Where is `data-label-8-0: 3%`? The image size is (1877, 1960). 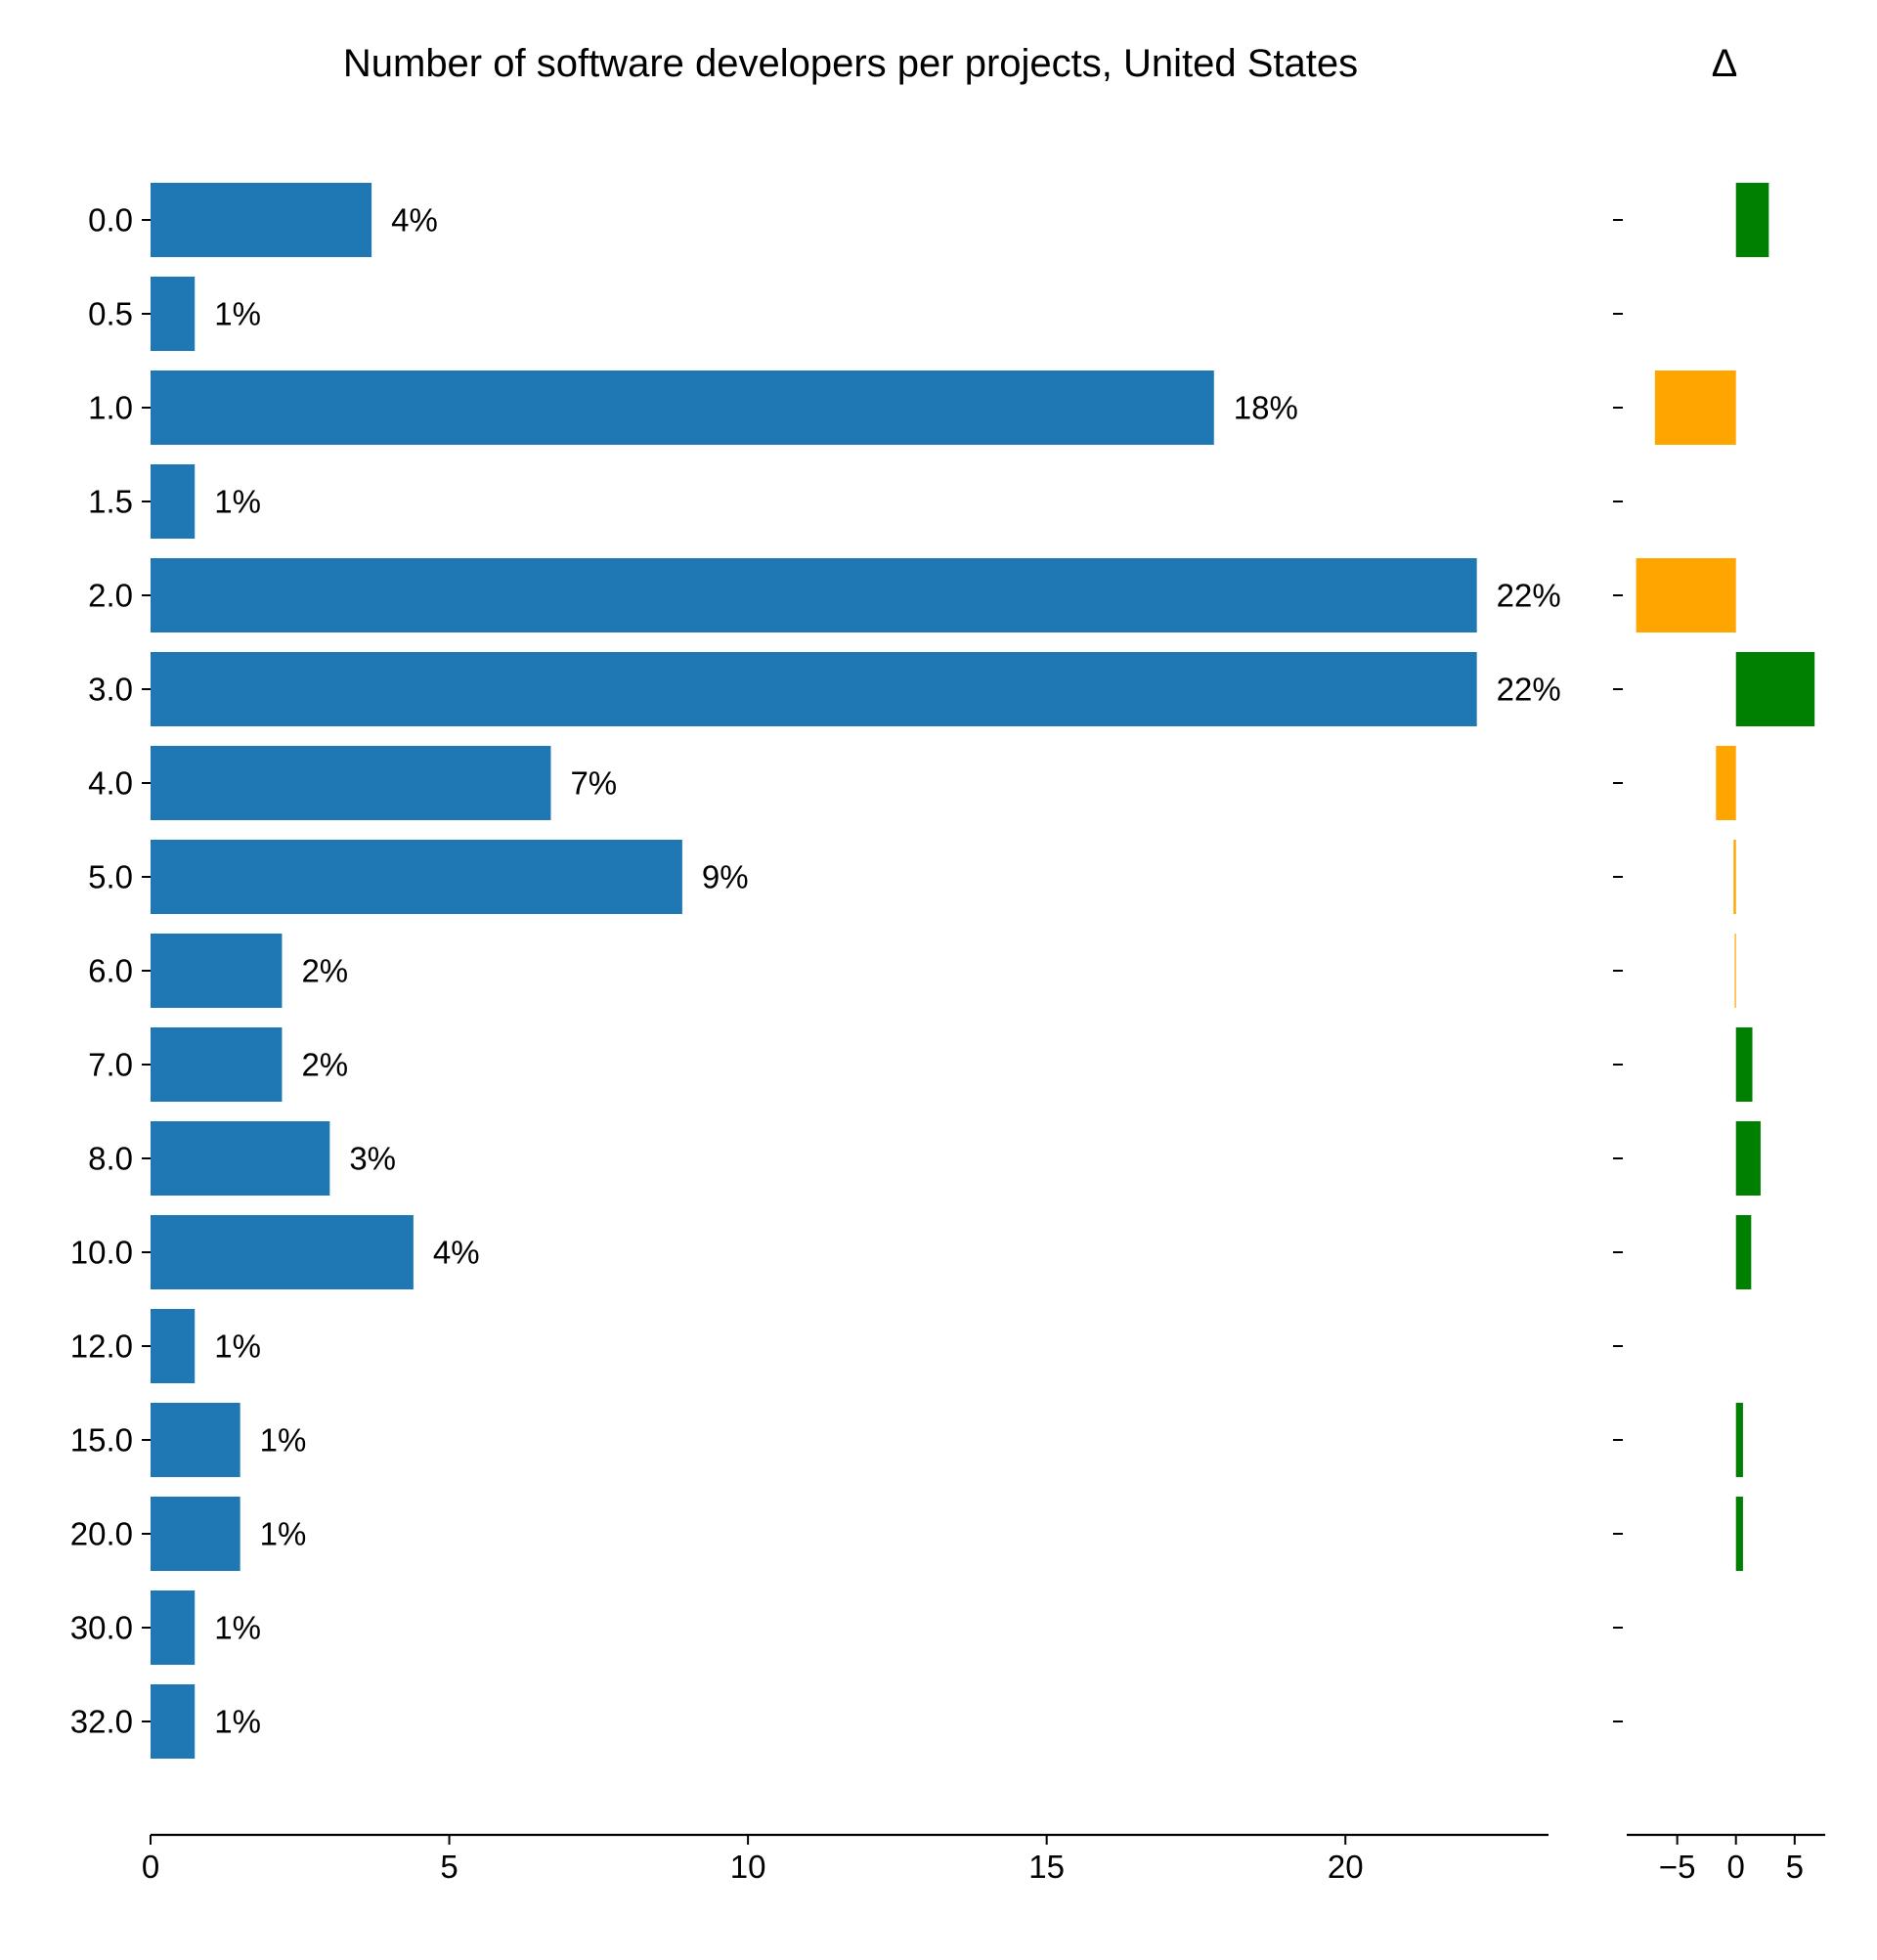
data-label-8-0: 3% is located at coordinates (372, 1159).